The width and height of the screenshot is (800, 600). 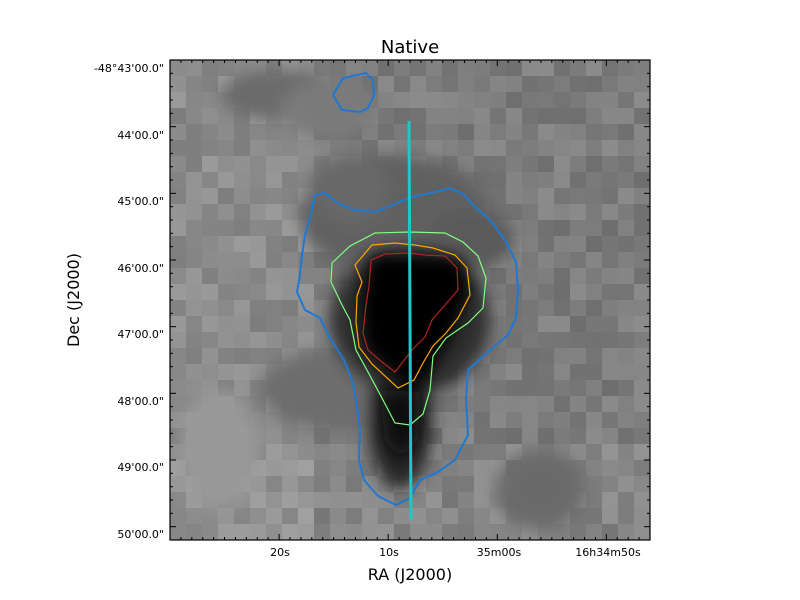 What do you see at coordinates (129, 68) in the screenshot?
I see `y-tick-label: -48°43'00.0"` at bounding box center [129, 68].